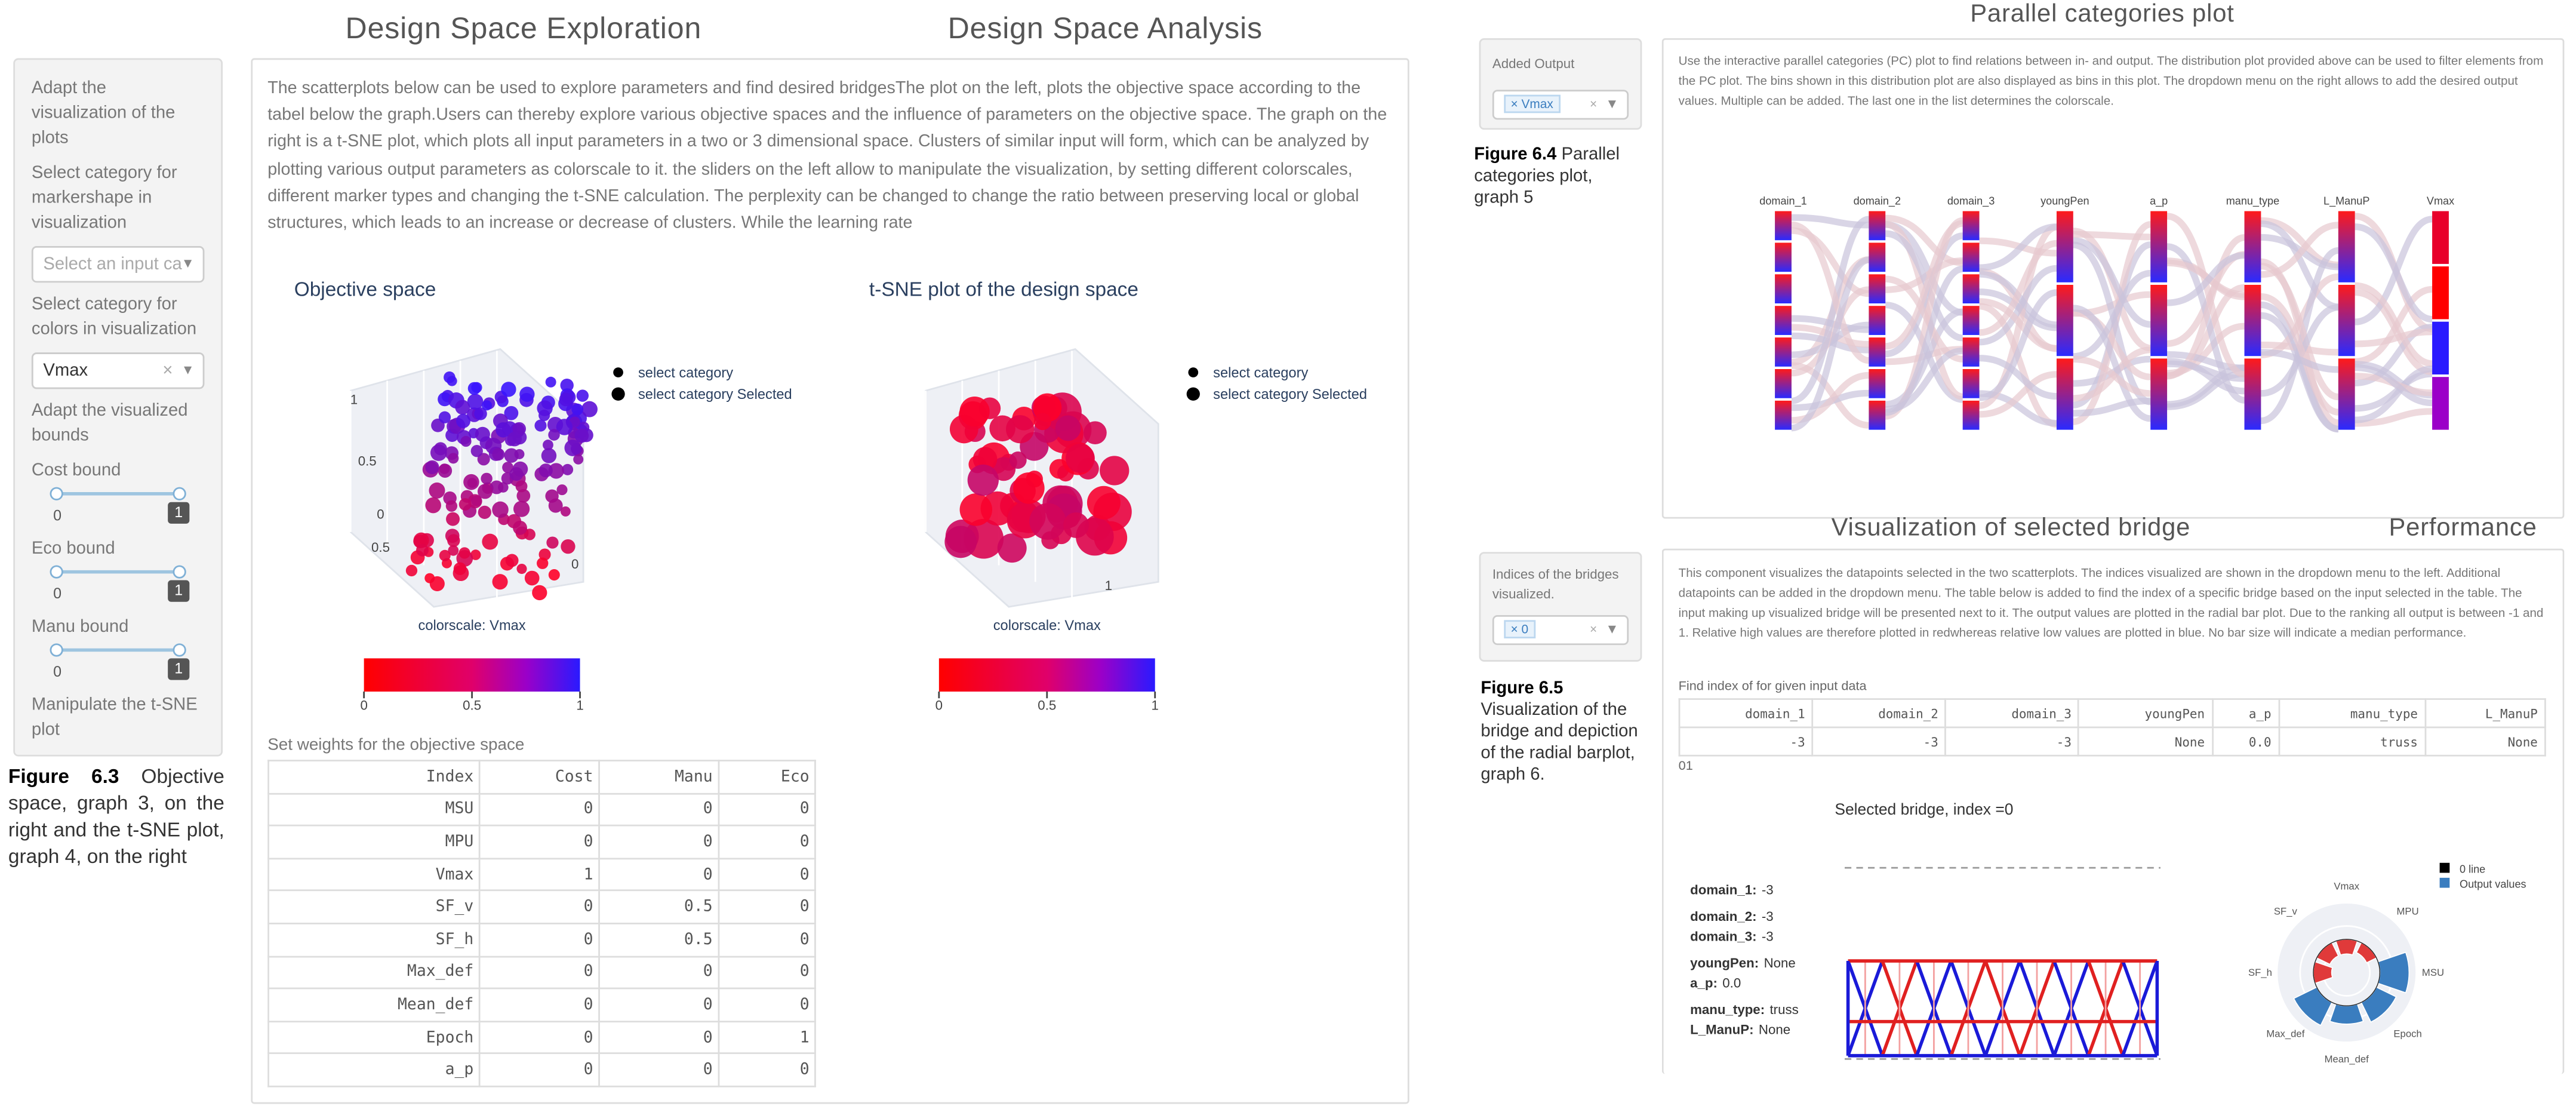 This screenshot has width=2576, height=1109. I want to click on column-header: a_p, so click(2245, 713).